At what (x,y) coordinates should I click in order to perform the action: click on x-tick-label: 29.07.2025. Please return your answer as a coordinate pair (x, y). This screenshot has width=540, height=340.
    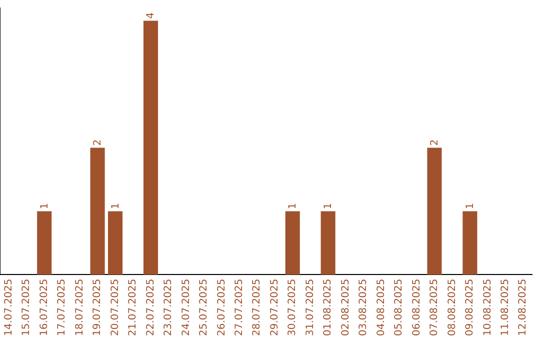
    Looking at the image, I should click on (274, 307).